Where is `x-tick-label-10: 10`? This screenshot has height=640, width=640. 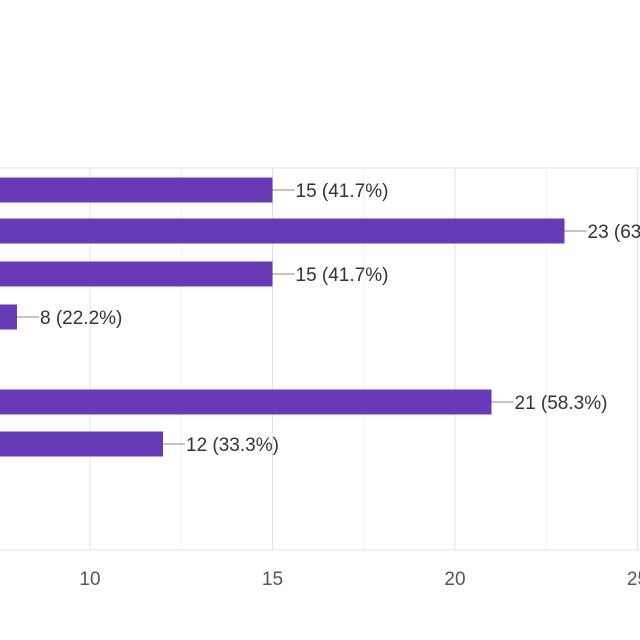
x-tick-label-10: 10 is located at coordinates (89, 579).